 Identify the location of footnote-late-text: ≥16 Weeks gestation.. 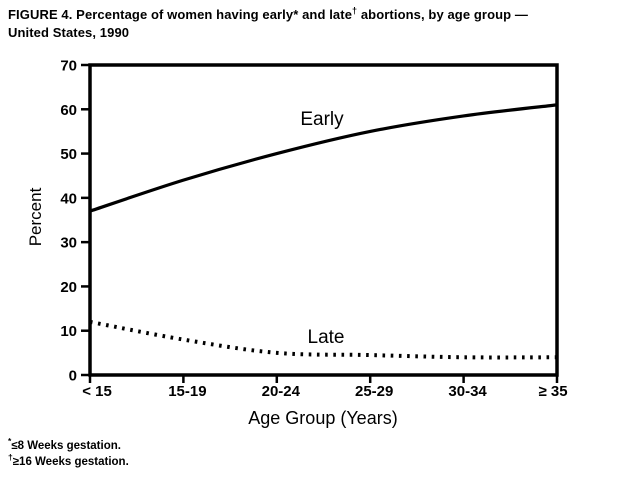
(70, 461).